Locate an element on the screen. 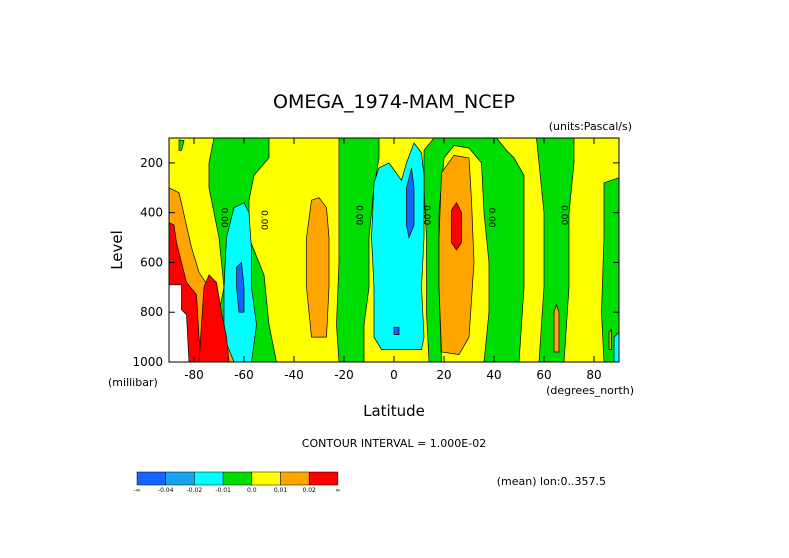  colorbar-tick-label: 0.0 is located at coordinates (252, 490).